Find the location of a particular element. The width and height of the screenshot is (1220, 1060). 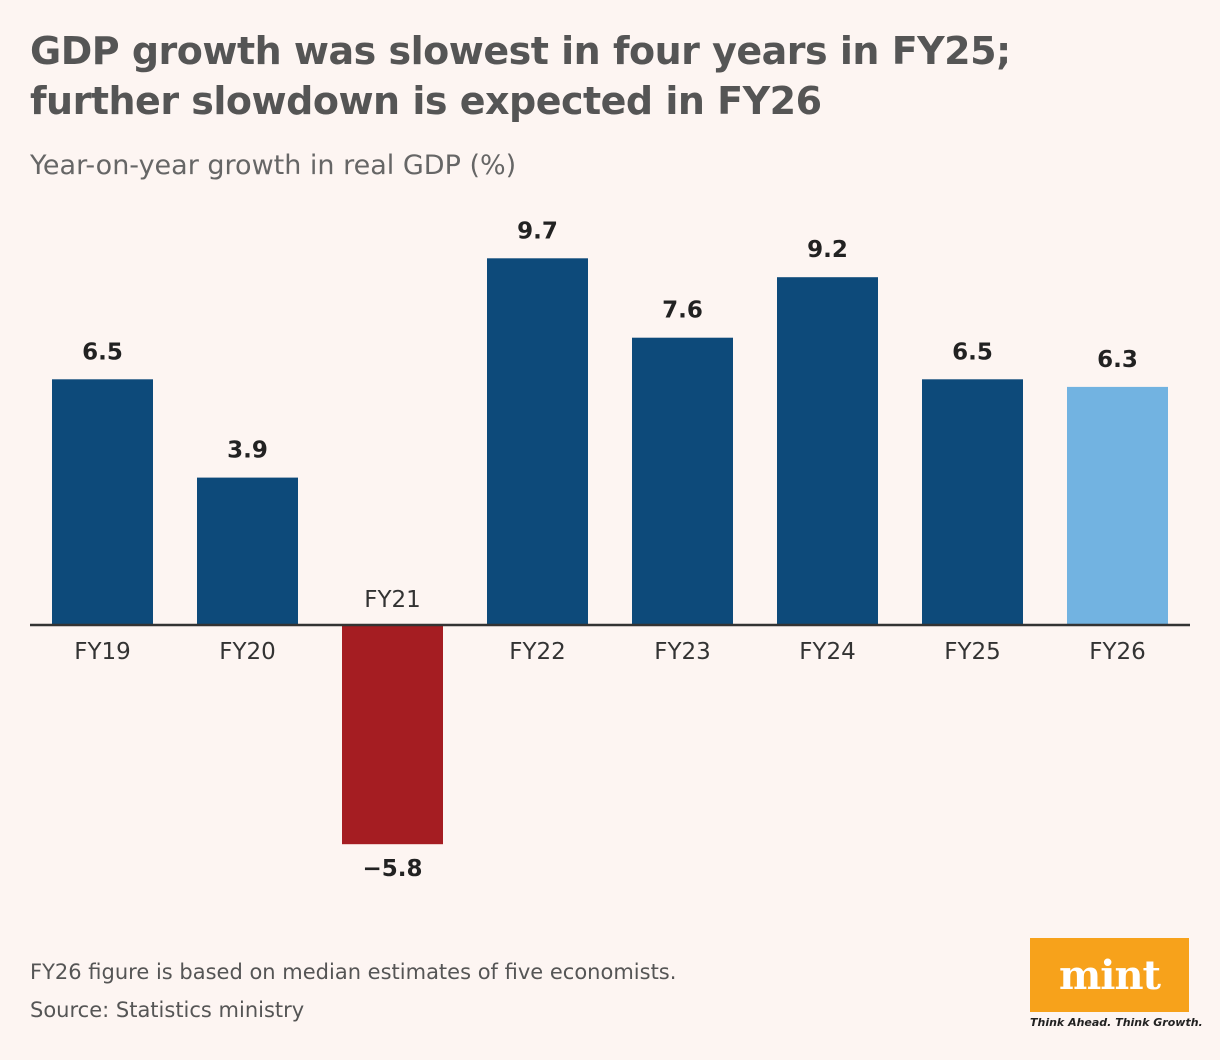

value-label-fy20: 3.9 is located at coordinates (247, 451).